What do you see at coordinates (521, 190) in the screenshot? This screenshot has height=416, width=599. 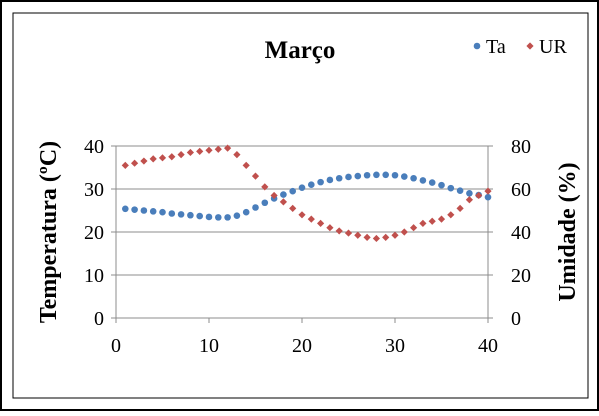 I see `y2-tick-label: 60` at bounding box center [521, 190].